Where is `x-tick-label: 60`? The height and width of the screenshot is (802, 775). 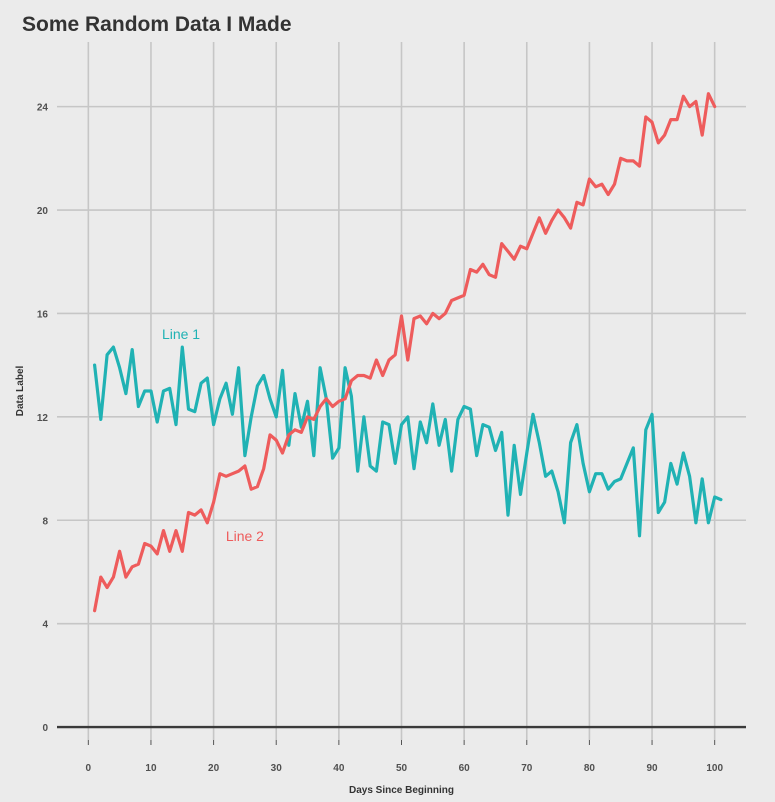 x-tick-label: 60 is located at coordinates (465, 768).